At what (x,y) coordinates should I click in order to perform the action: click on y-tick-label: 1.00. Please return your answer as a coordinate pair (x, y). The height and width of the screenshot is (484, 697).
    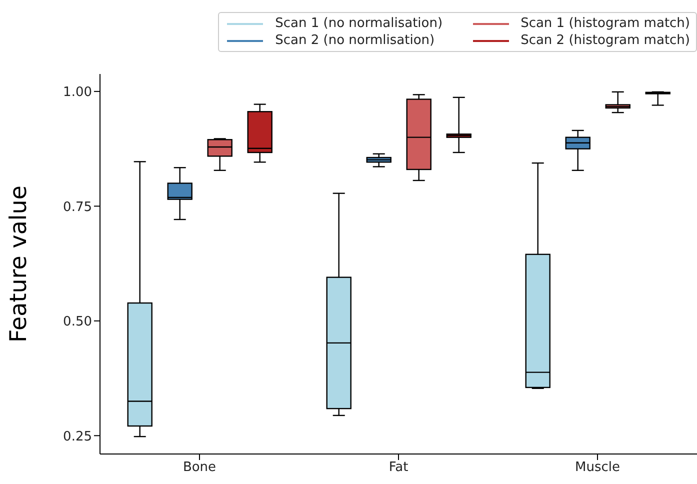
    Looking at the image, I should click on (77, 92).